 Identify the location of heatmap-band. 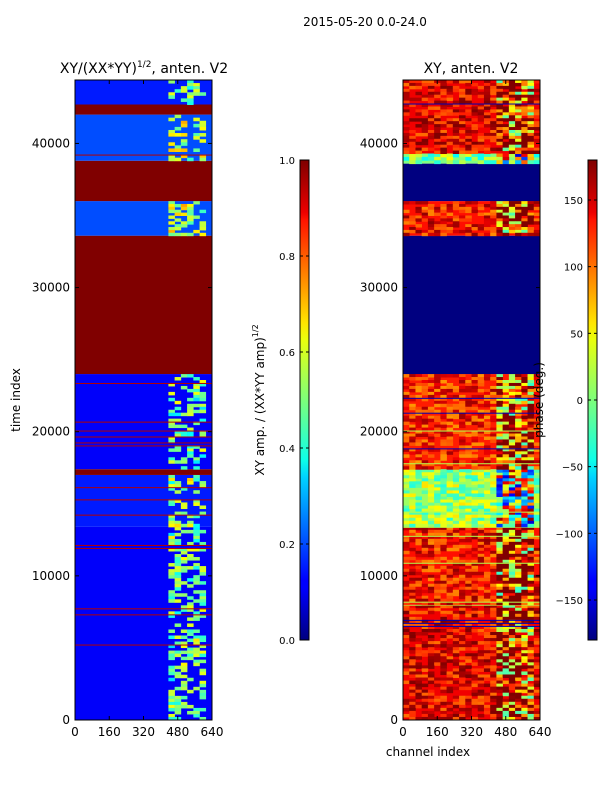
(143, 472).